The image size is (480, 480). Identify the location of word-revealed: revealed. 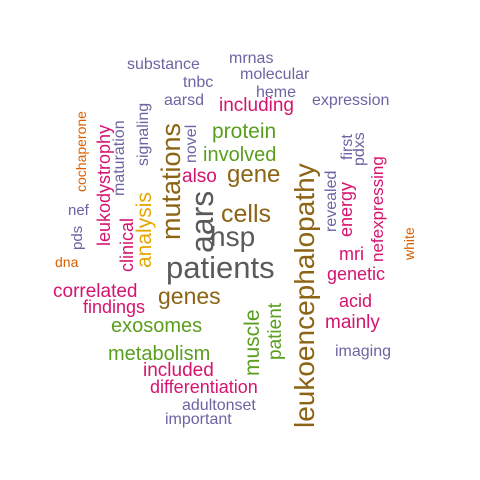
(331, 201).